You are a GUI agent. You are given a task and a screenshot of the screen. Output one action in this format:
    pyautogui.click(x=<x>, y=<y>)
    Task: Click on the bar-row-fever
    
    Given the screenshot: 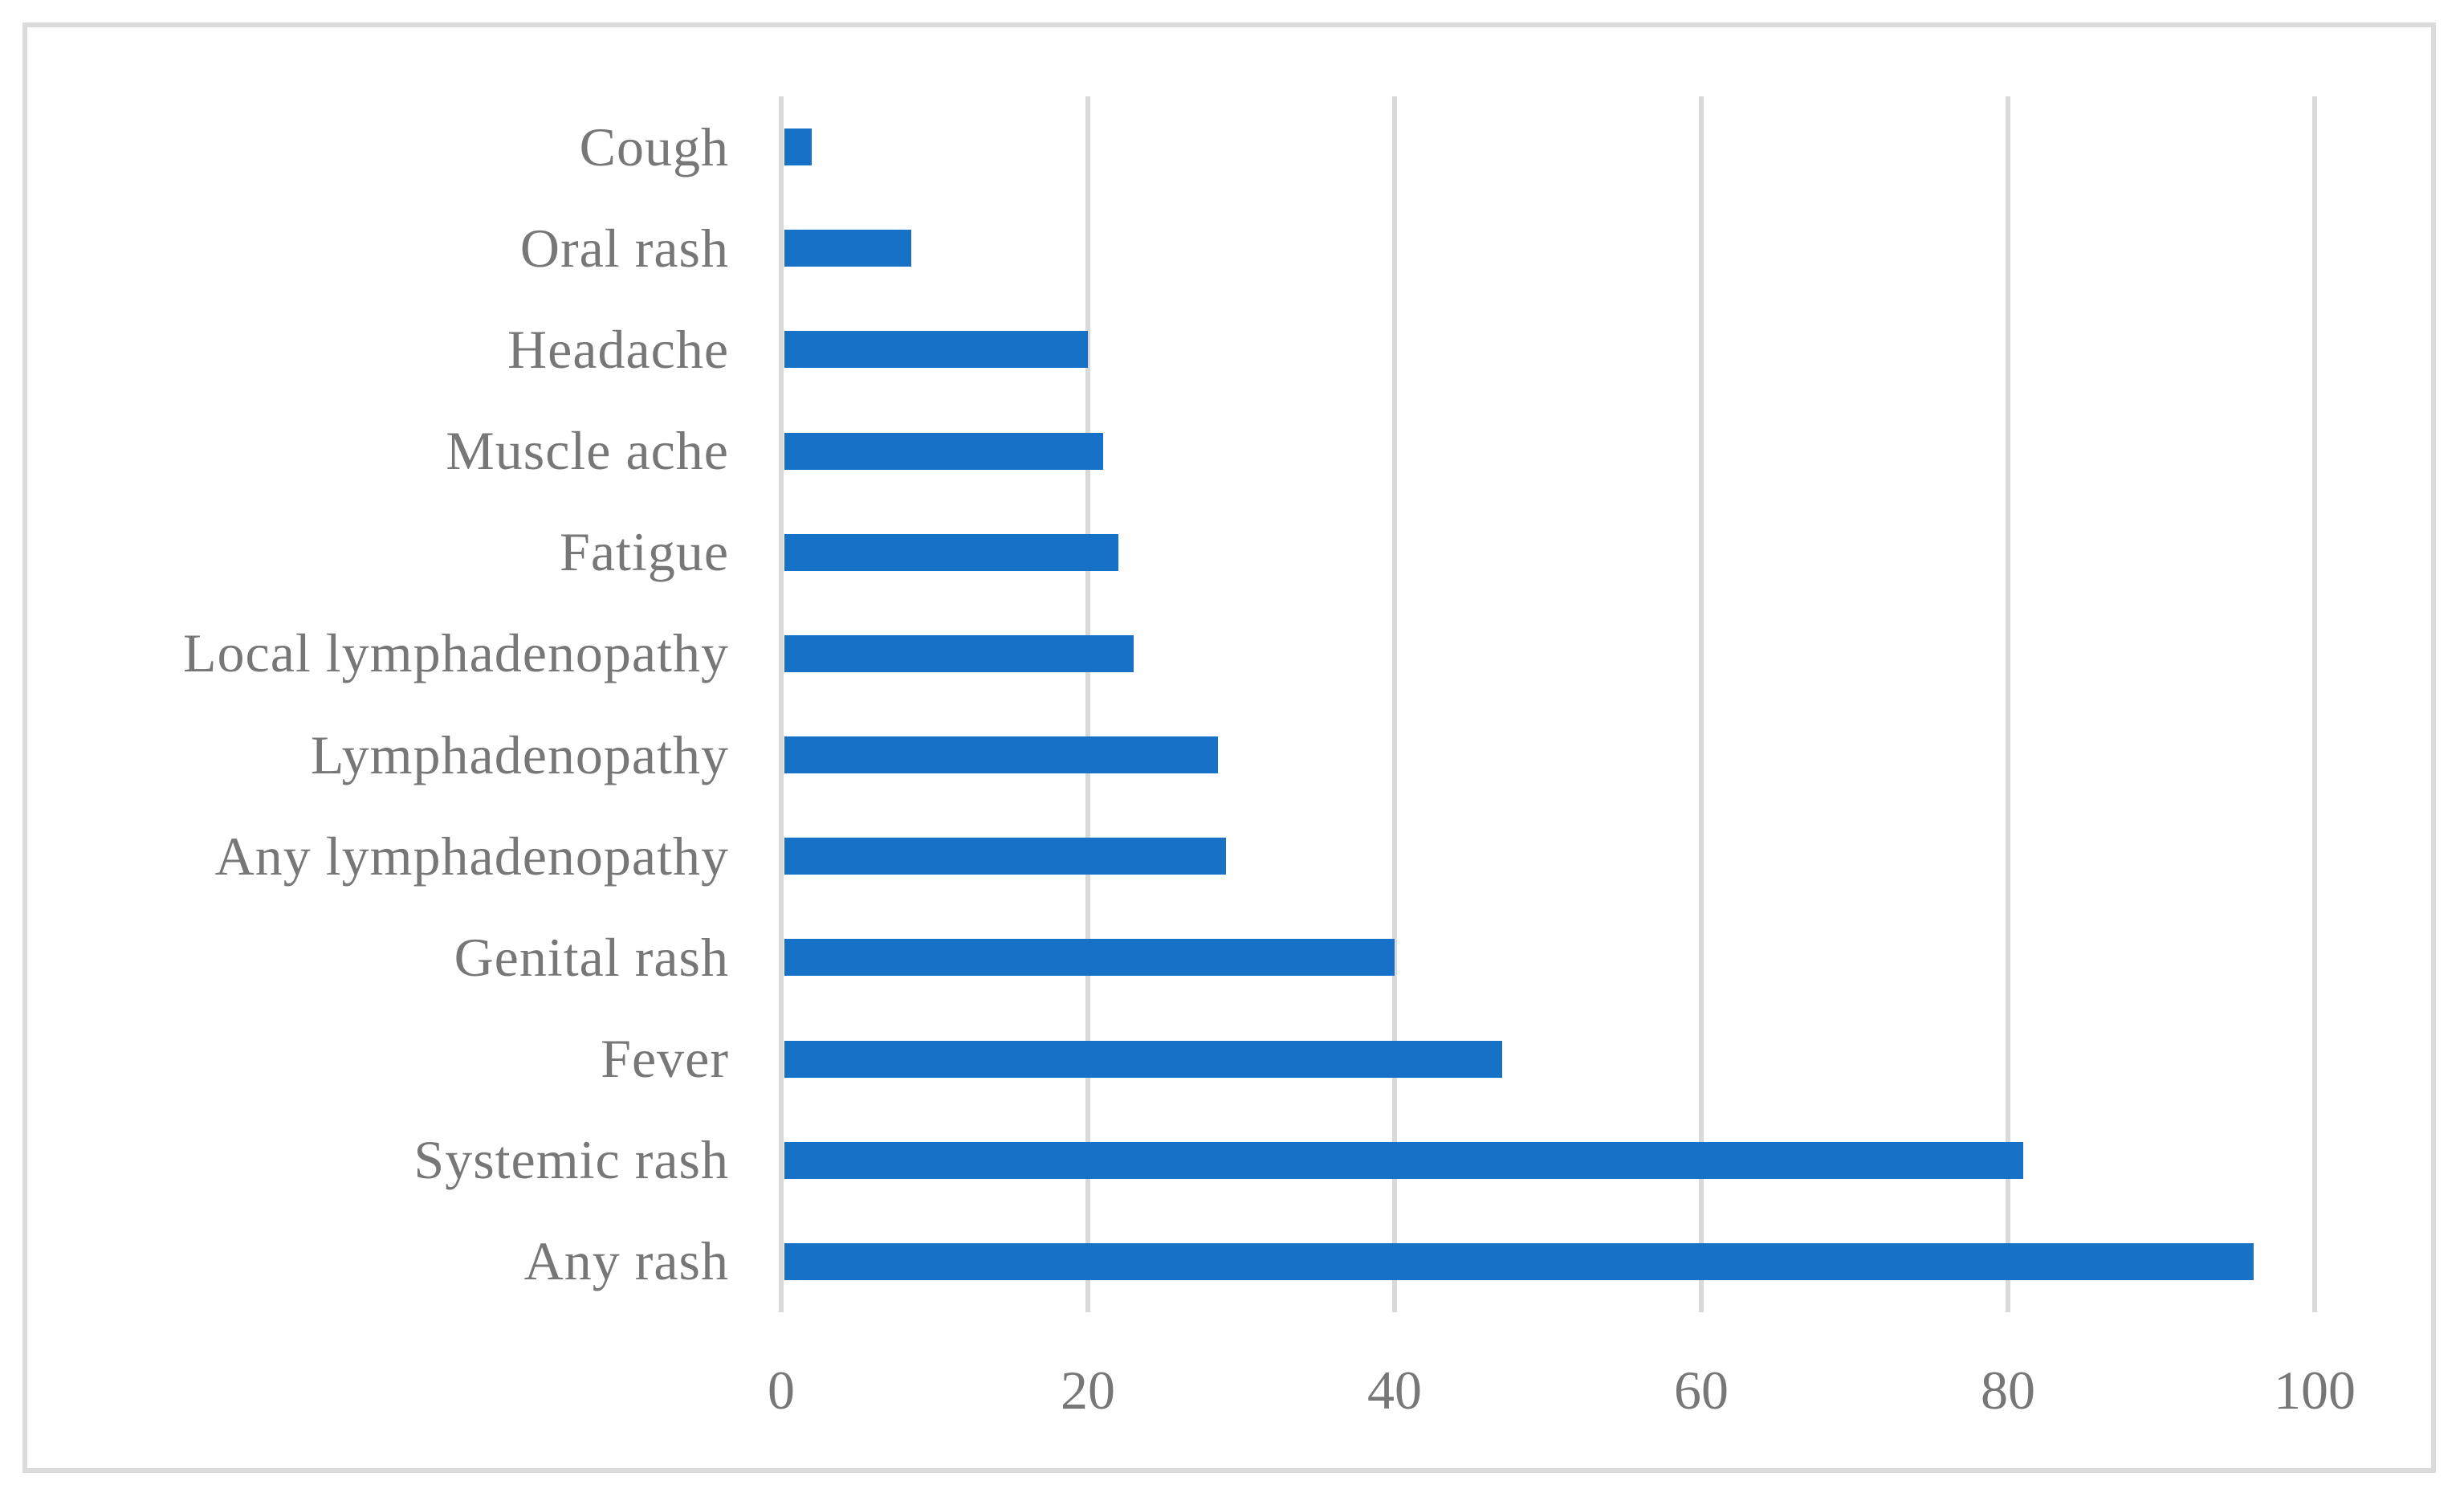 What is the action you would take?
    pyautogui.click(x=1548, y=1059)
    